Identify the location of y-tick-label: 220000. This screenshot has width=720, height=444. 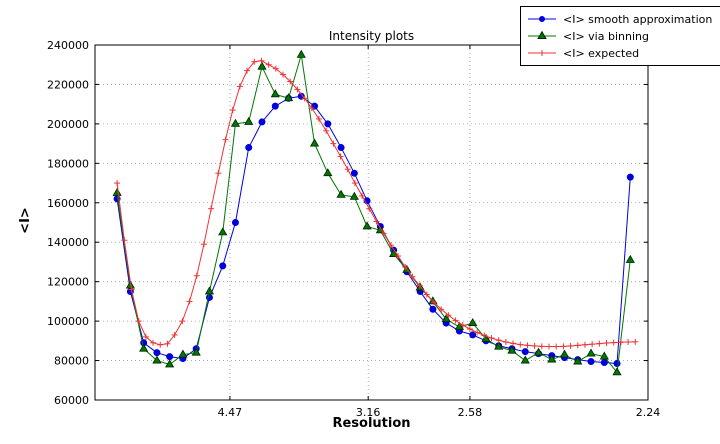
(68, 84).